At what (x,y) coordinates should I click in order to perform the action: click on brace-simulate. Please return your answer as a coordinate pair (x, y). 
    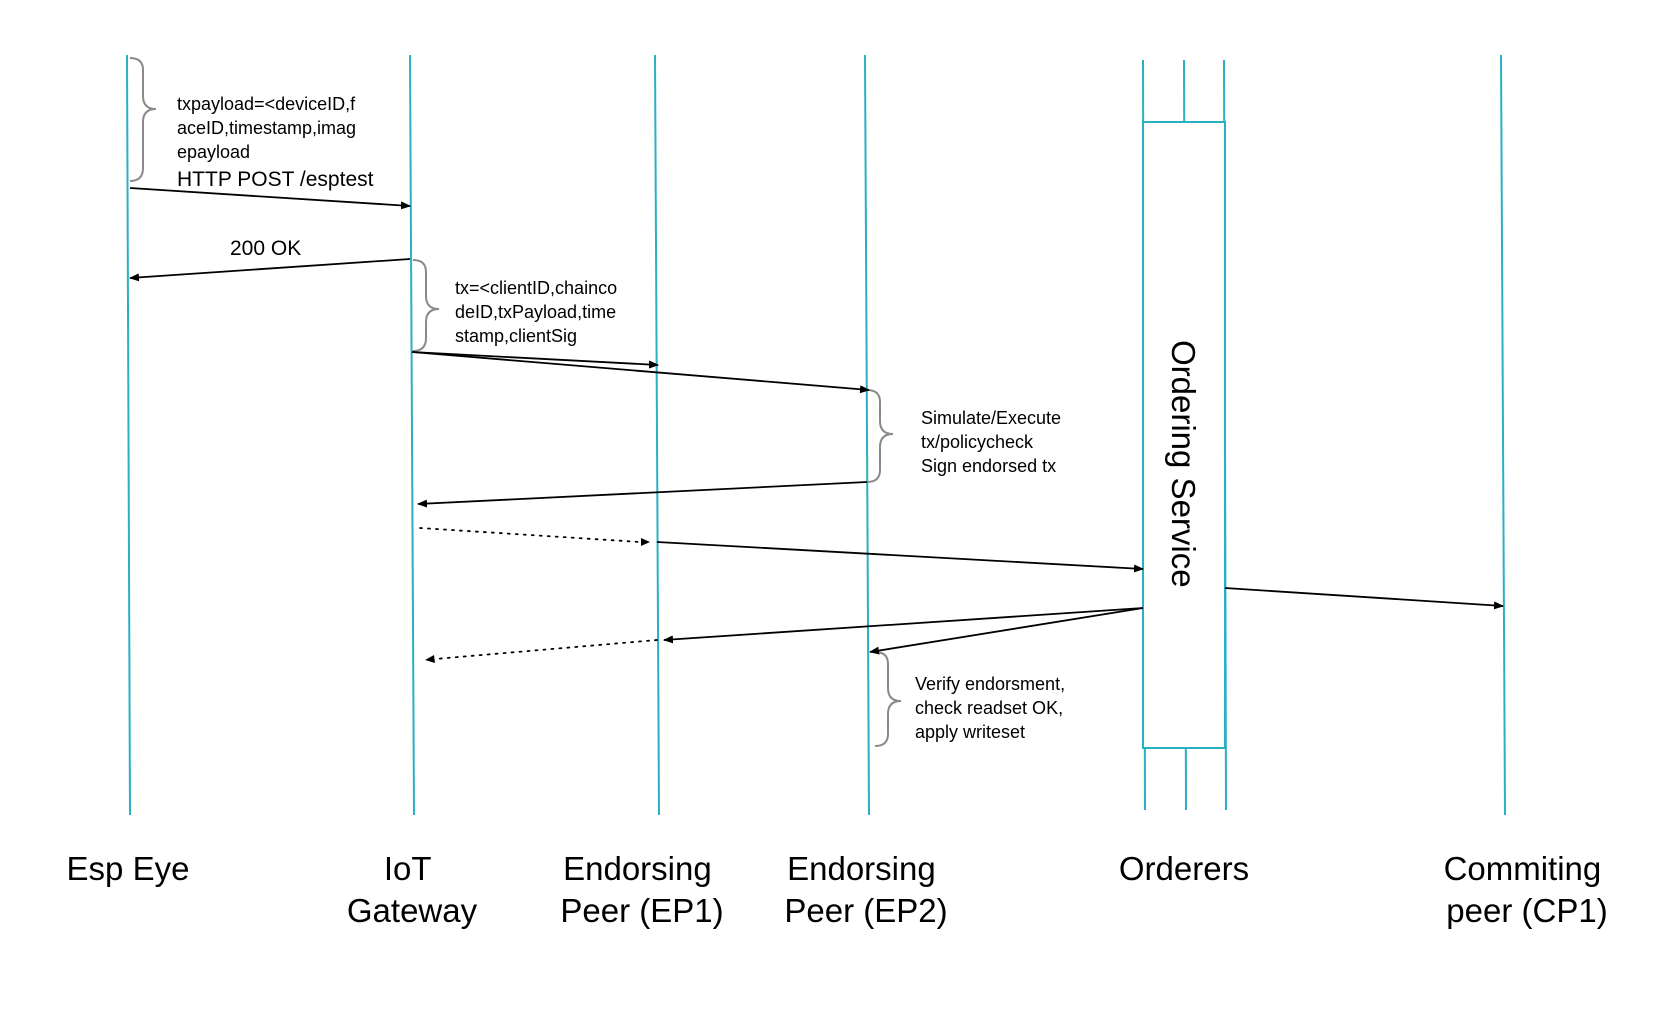
    Looking at the image, I should click on (880, 436).